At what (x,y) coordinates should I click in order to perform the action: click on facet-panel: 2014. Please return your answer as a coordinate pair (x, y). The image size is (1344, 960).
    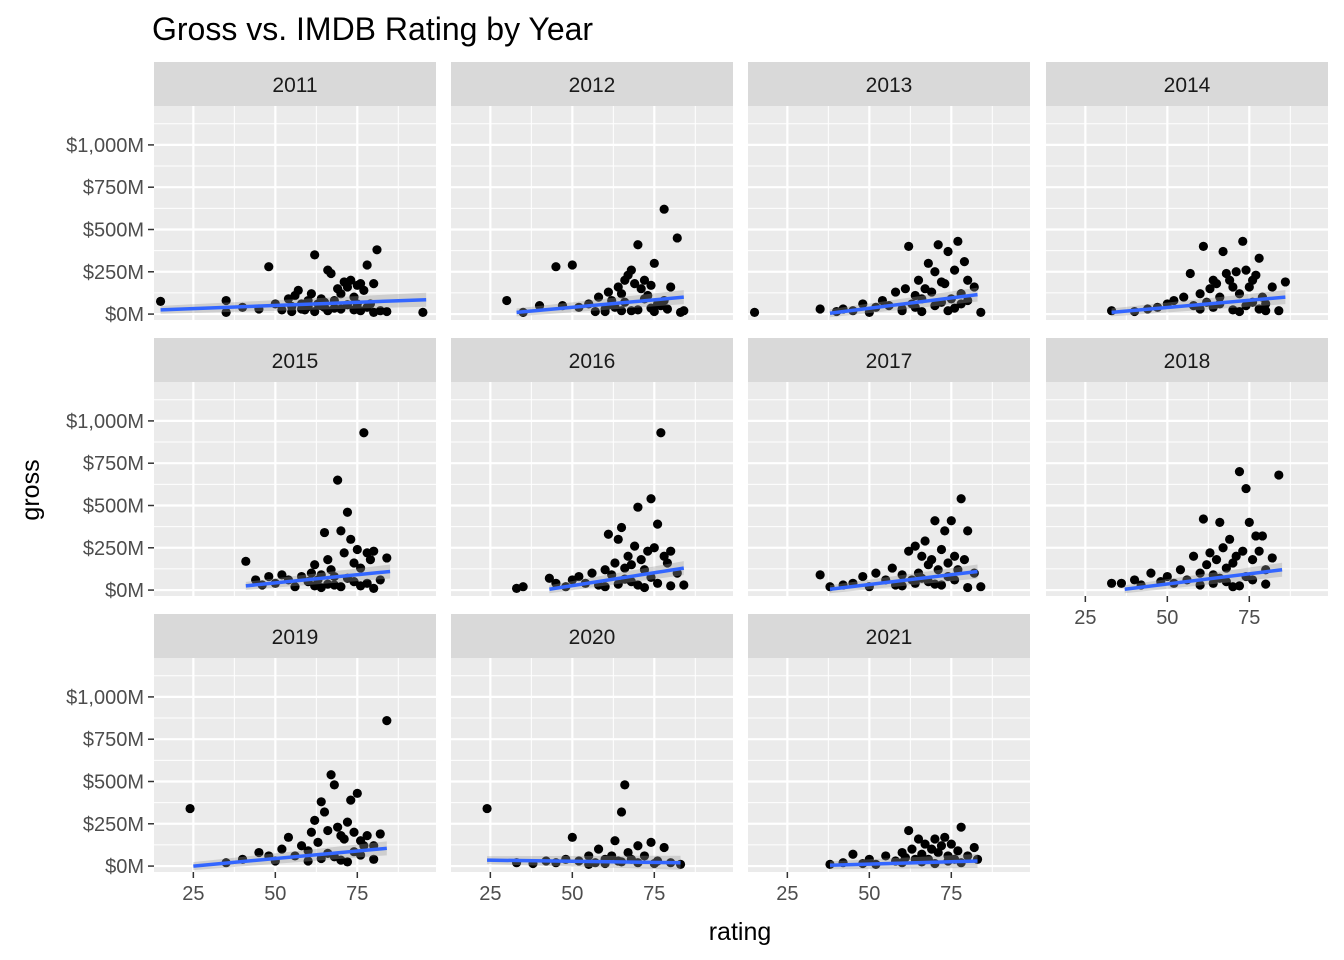
    Looking at the image, I should click on (1187, 191).